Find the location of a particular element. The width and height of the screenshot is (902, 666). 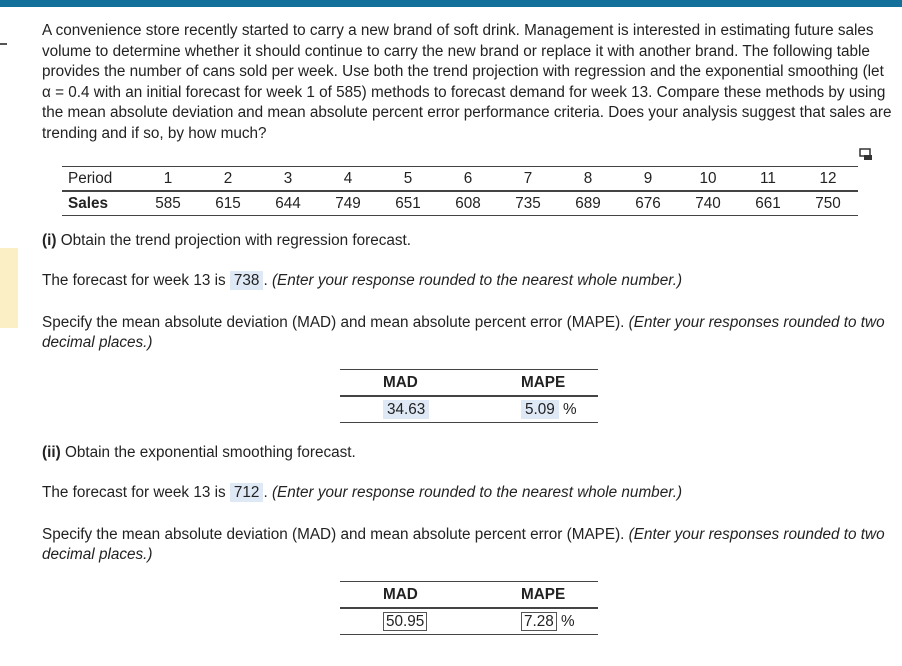

header-row: Period 1 2 3 4 5 6 7 8 9 10 11 12 is located at coordinates (460, 179).